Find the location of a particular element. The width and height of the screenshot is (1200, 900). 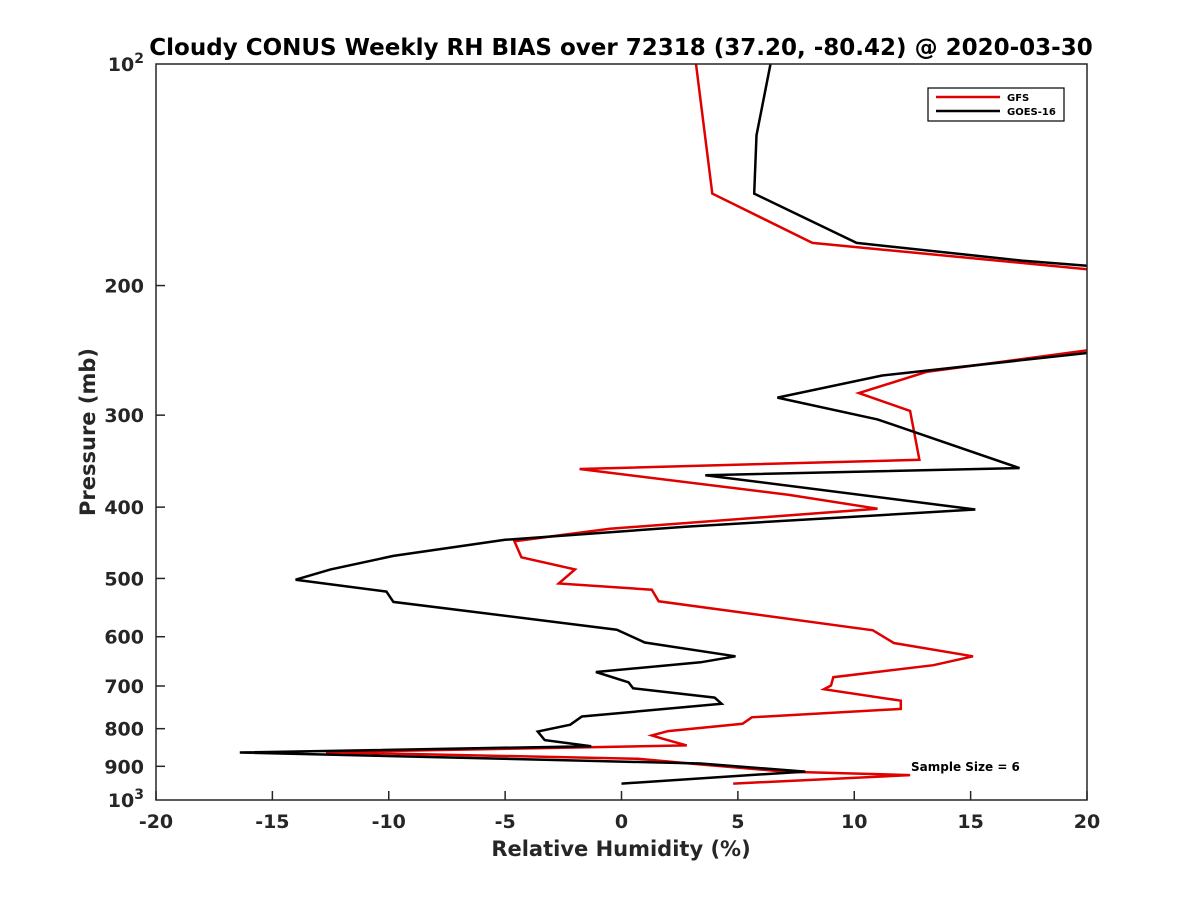

x-tick-label: -5 is located at coordinates (505, 822).